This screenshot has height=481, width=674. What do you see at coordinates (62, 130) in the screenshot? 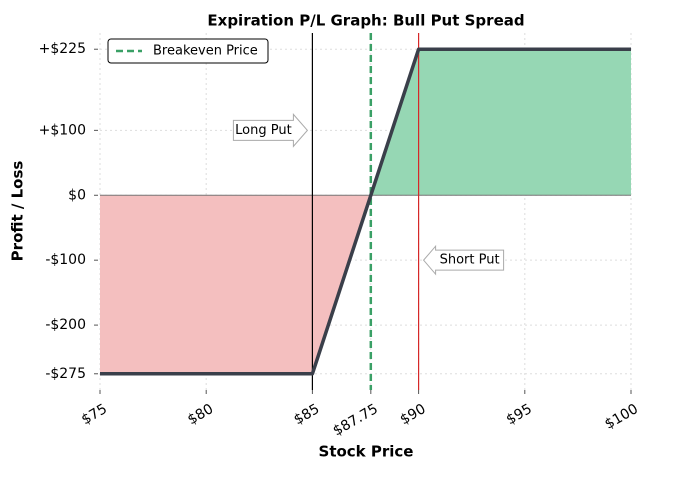
I see `y-tick-label: +$100` at bounding box center [62, 130].